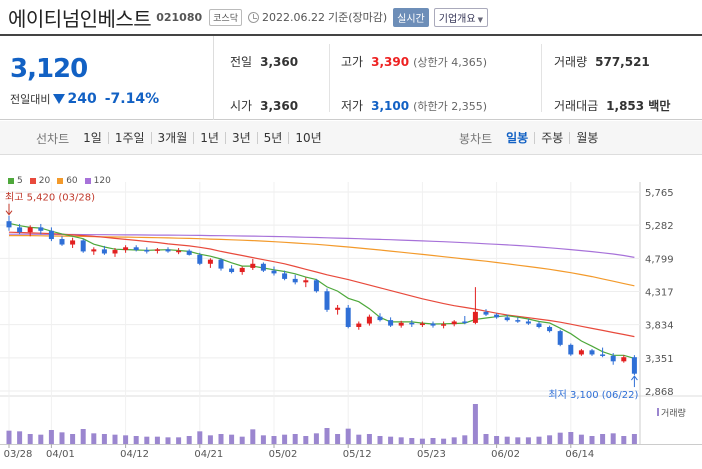 This screenshot has width=702, height=469. What do you see at coordinates (517, 138) in the screenshot?
I see `period-daily: 일봉` at bounding box center [517, 138].